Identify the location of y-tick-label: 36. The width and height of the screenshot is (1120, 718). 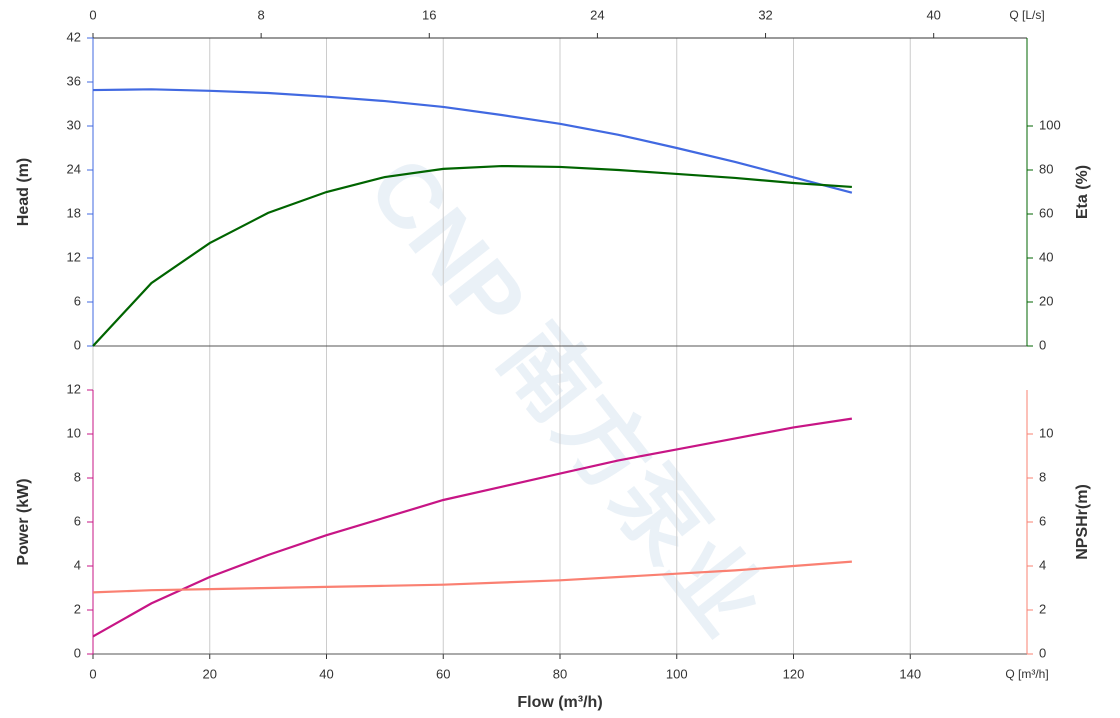
(74, 80).